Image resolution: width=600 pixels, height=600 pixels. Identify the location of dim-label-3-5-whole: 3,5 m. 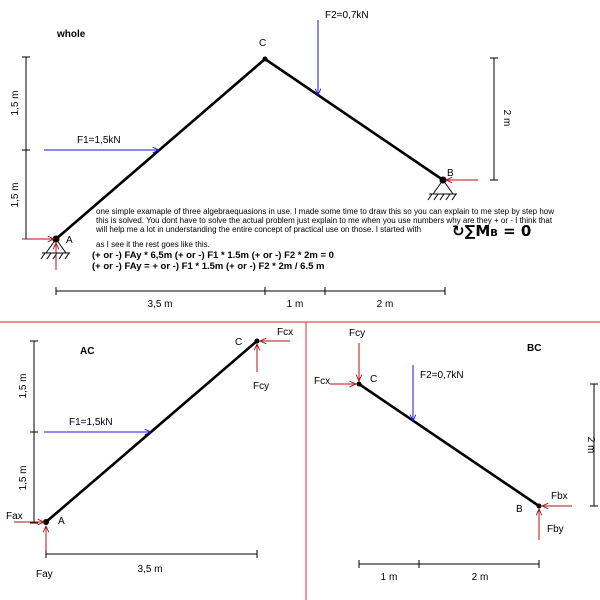
(159, 304).